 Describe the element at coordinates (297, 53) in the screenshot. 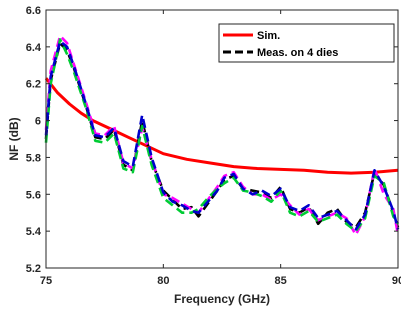

I see `legend-label-1: Meas. on 4 dies` at that location.